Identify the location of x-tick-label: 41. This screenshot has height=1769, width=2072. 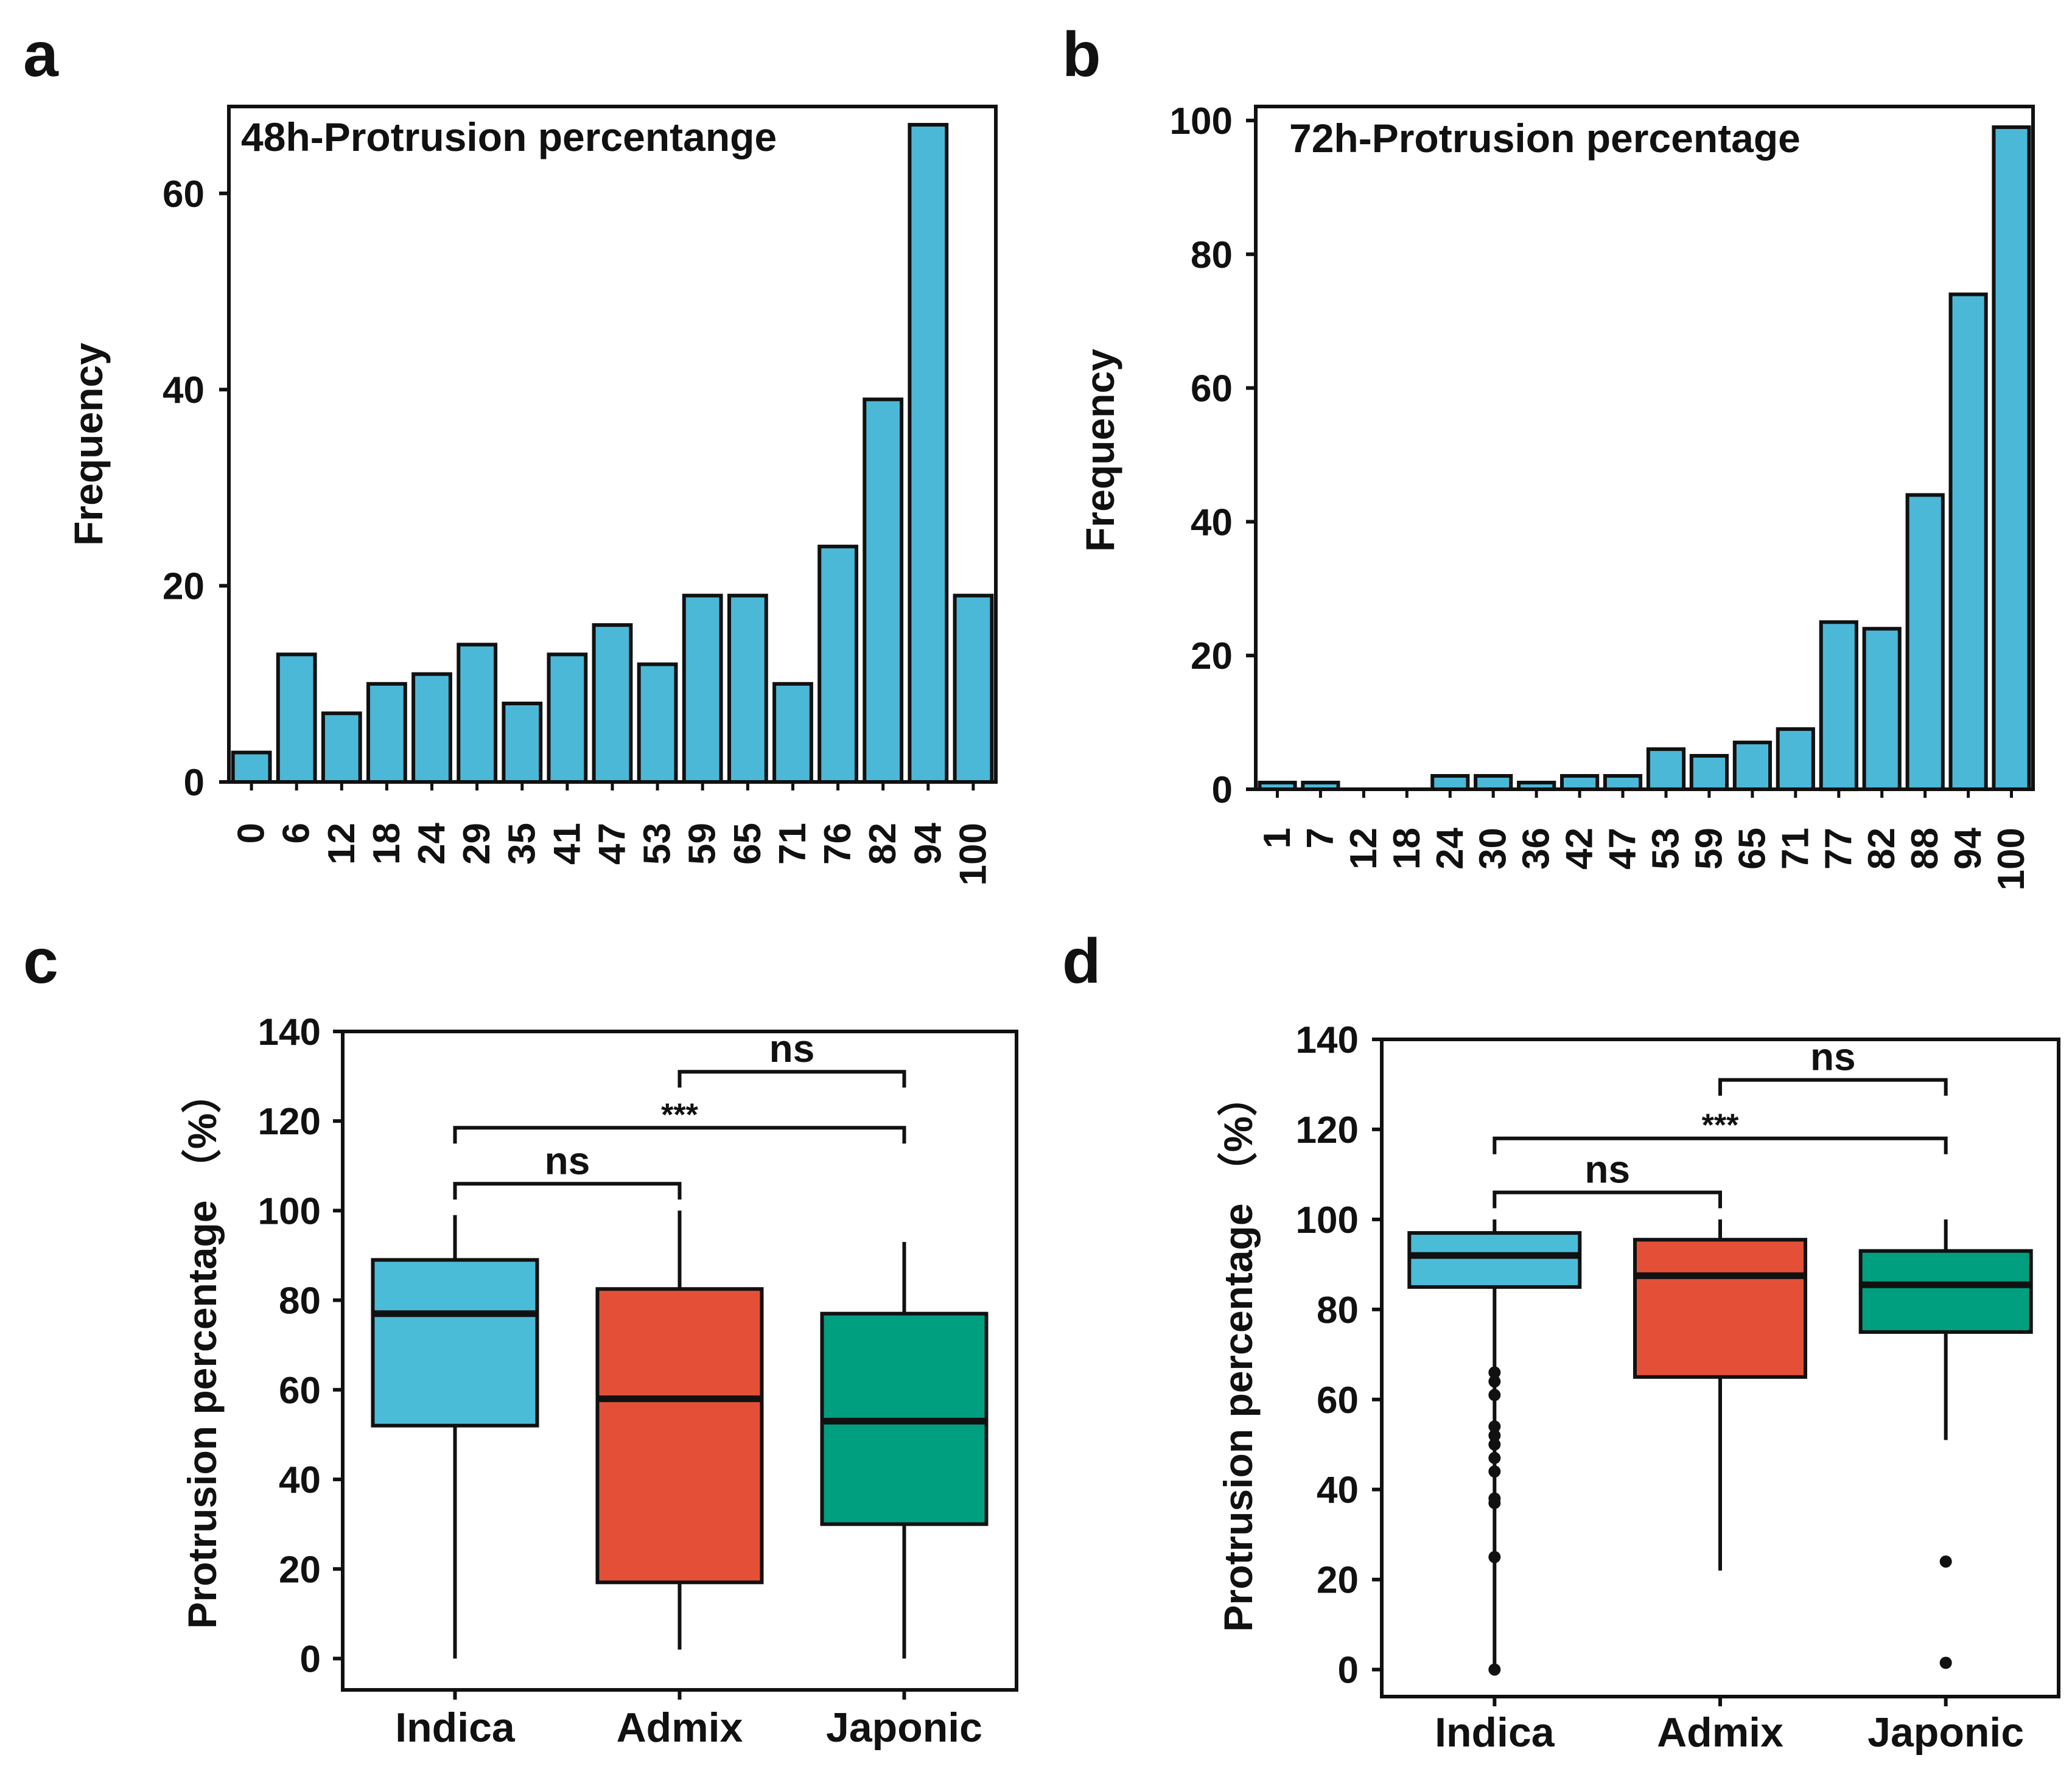
(567, 844).